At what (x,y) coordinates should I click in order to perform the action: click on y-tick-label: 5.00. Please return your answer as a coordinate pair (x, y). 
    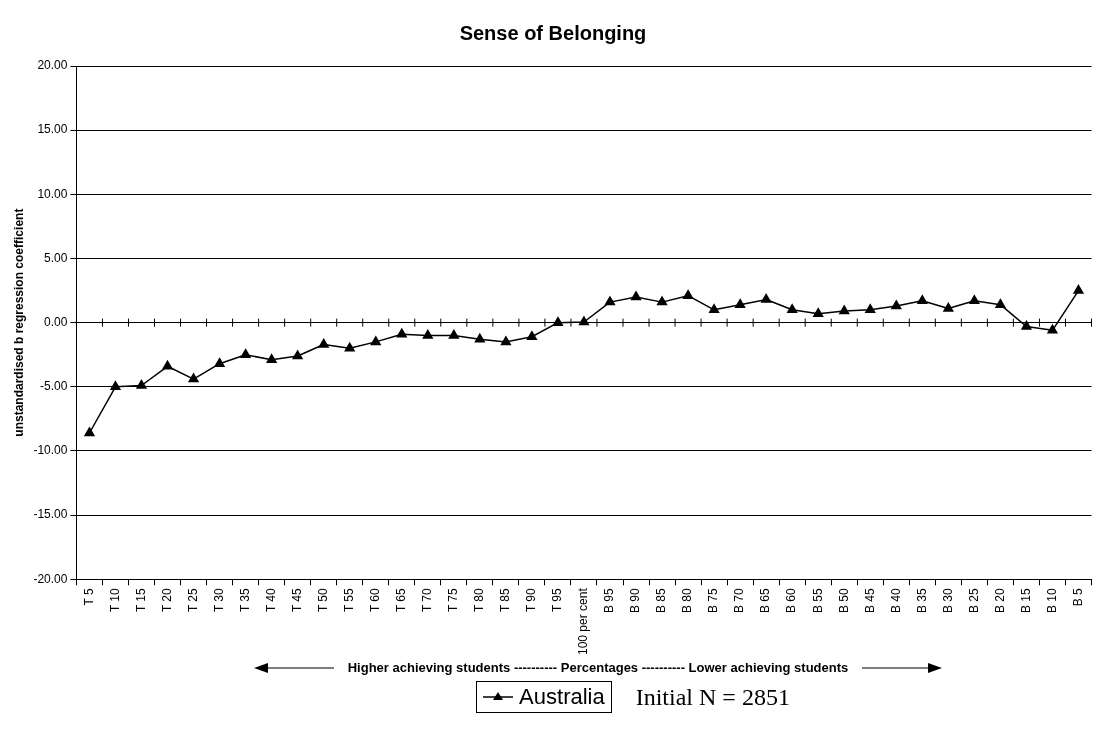
    Looking at the image, I should click on (56, 257).